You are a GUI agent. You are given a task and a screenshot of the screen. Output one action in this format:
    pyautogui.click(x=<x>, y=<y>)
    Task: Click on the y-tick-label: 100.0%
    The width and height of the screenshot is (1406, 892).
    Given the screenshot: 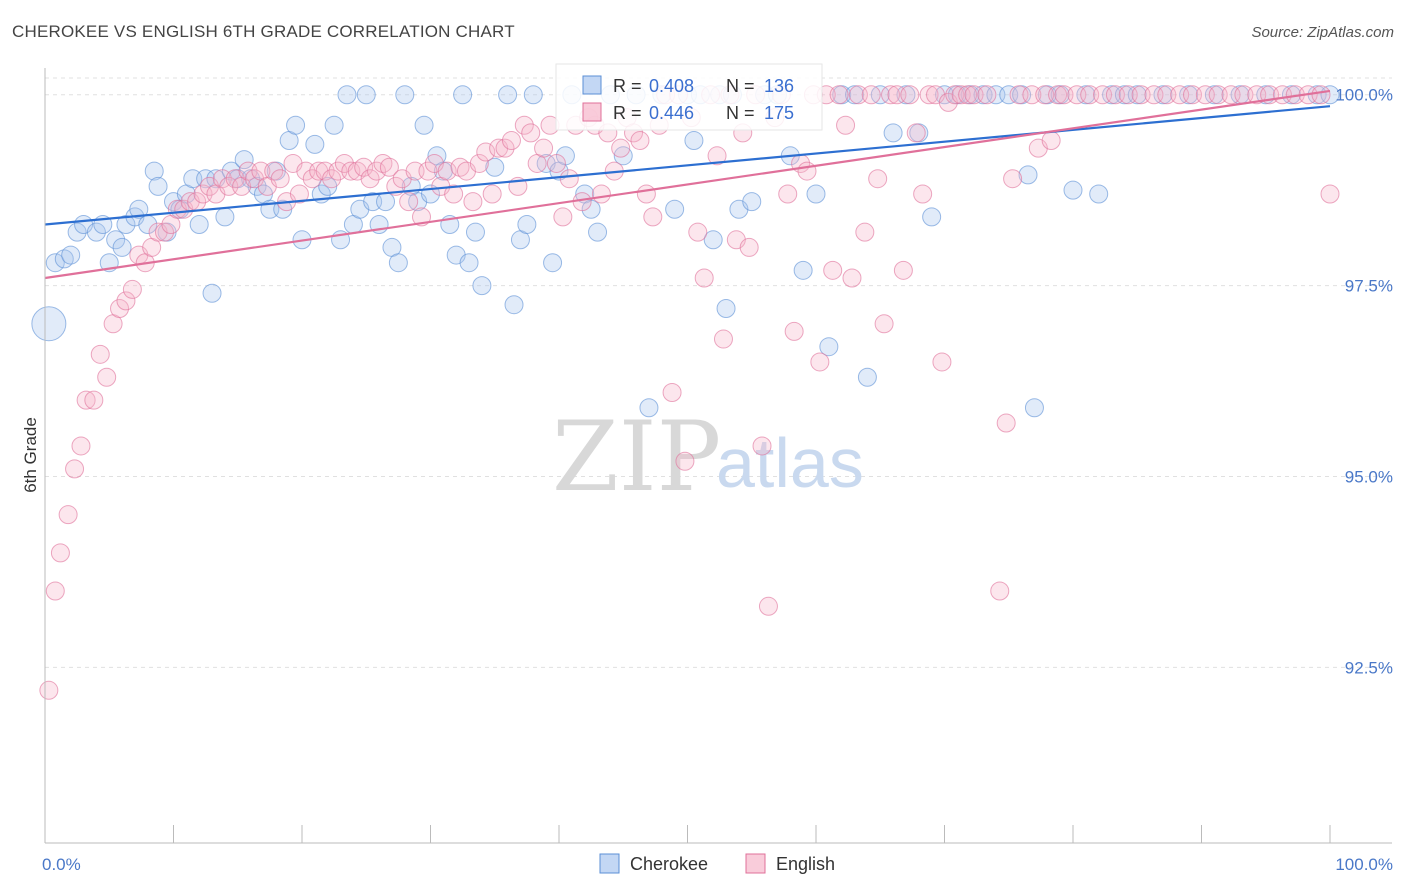 What is the action you would take?
    pyautogui.click(x=1364, y=95)
    